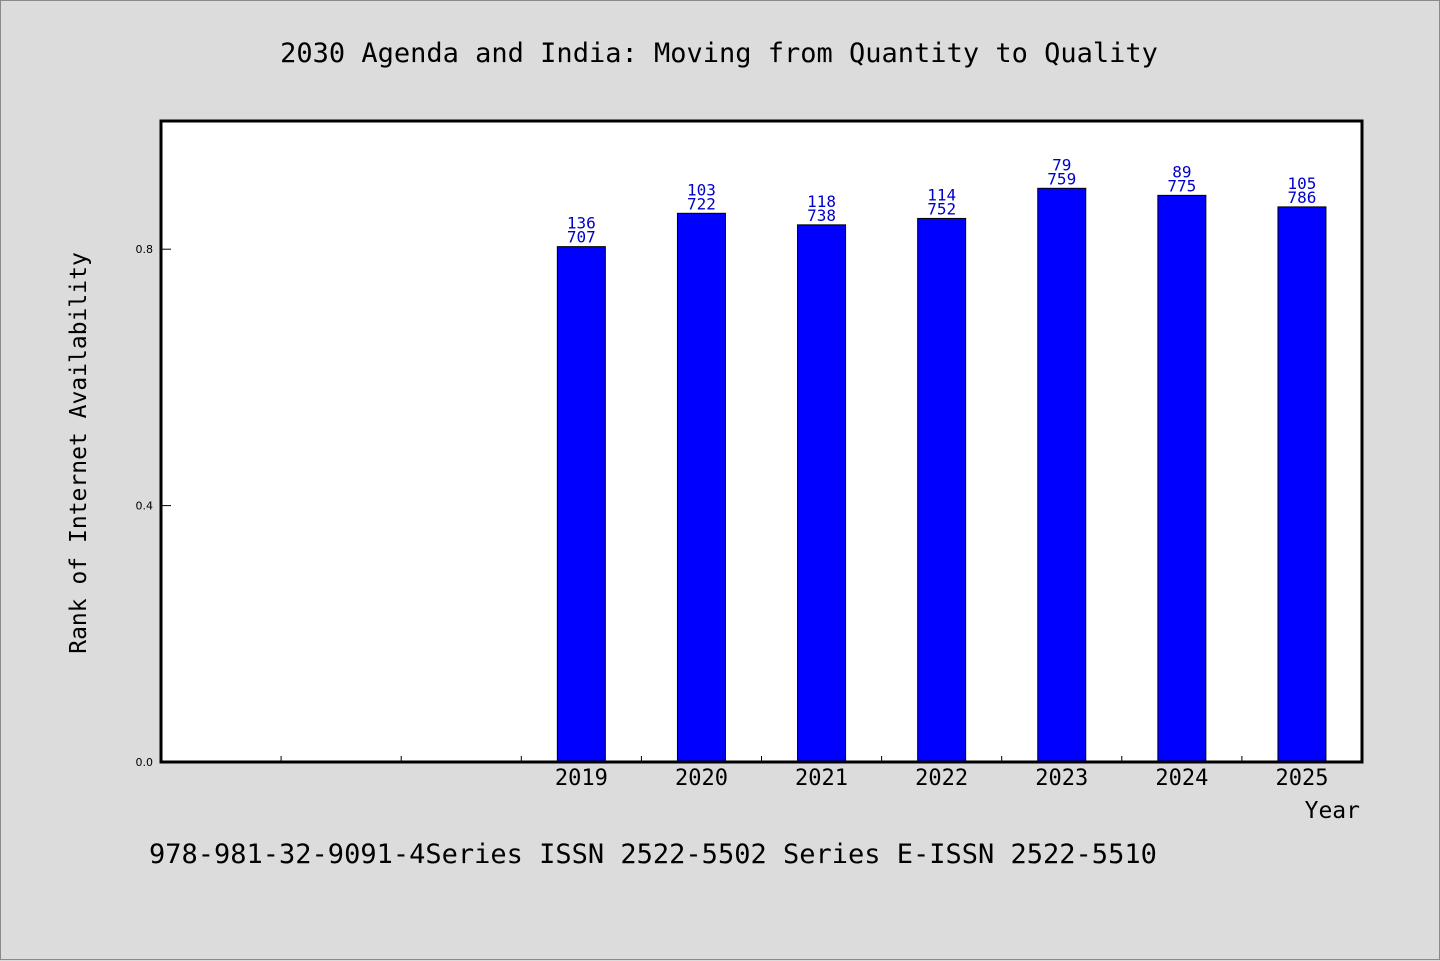 Image resolution: width=1440 pixels, height=961 pixels. I want to click on x-tick-label: 2020, so click(701, 778).